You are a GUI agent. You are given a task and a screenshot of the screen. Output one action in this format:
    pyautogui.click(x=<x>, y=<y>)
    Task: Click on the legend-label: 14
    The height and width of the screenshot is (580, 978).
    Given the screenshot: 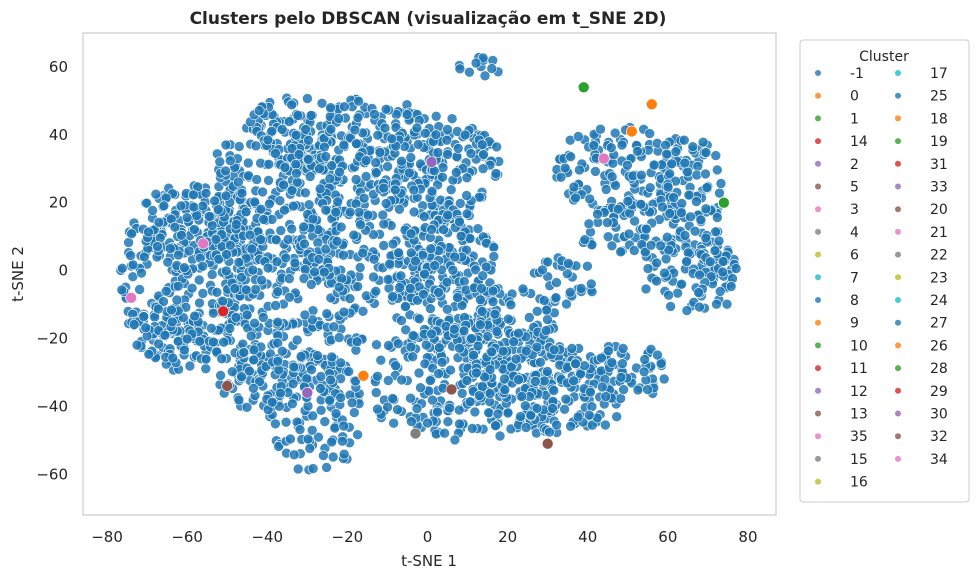 What is the action you would take?
    pyautogui.click(x=859, y=142)
    